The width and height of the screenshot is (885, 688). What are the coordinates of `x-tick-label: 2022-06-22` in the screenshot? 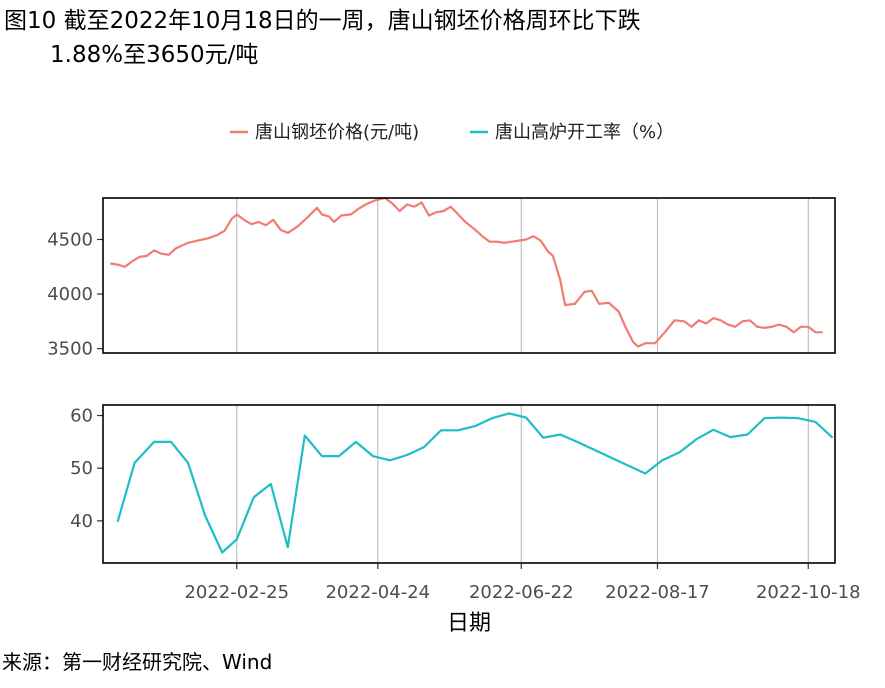 It's located at (521, 592).